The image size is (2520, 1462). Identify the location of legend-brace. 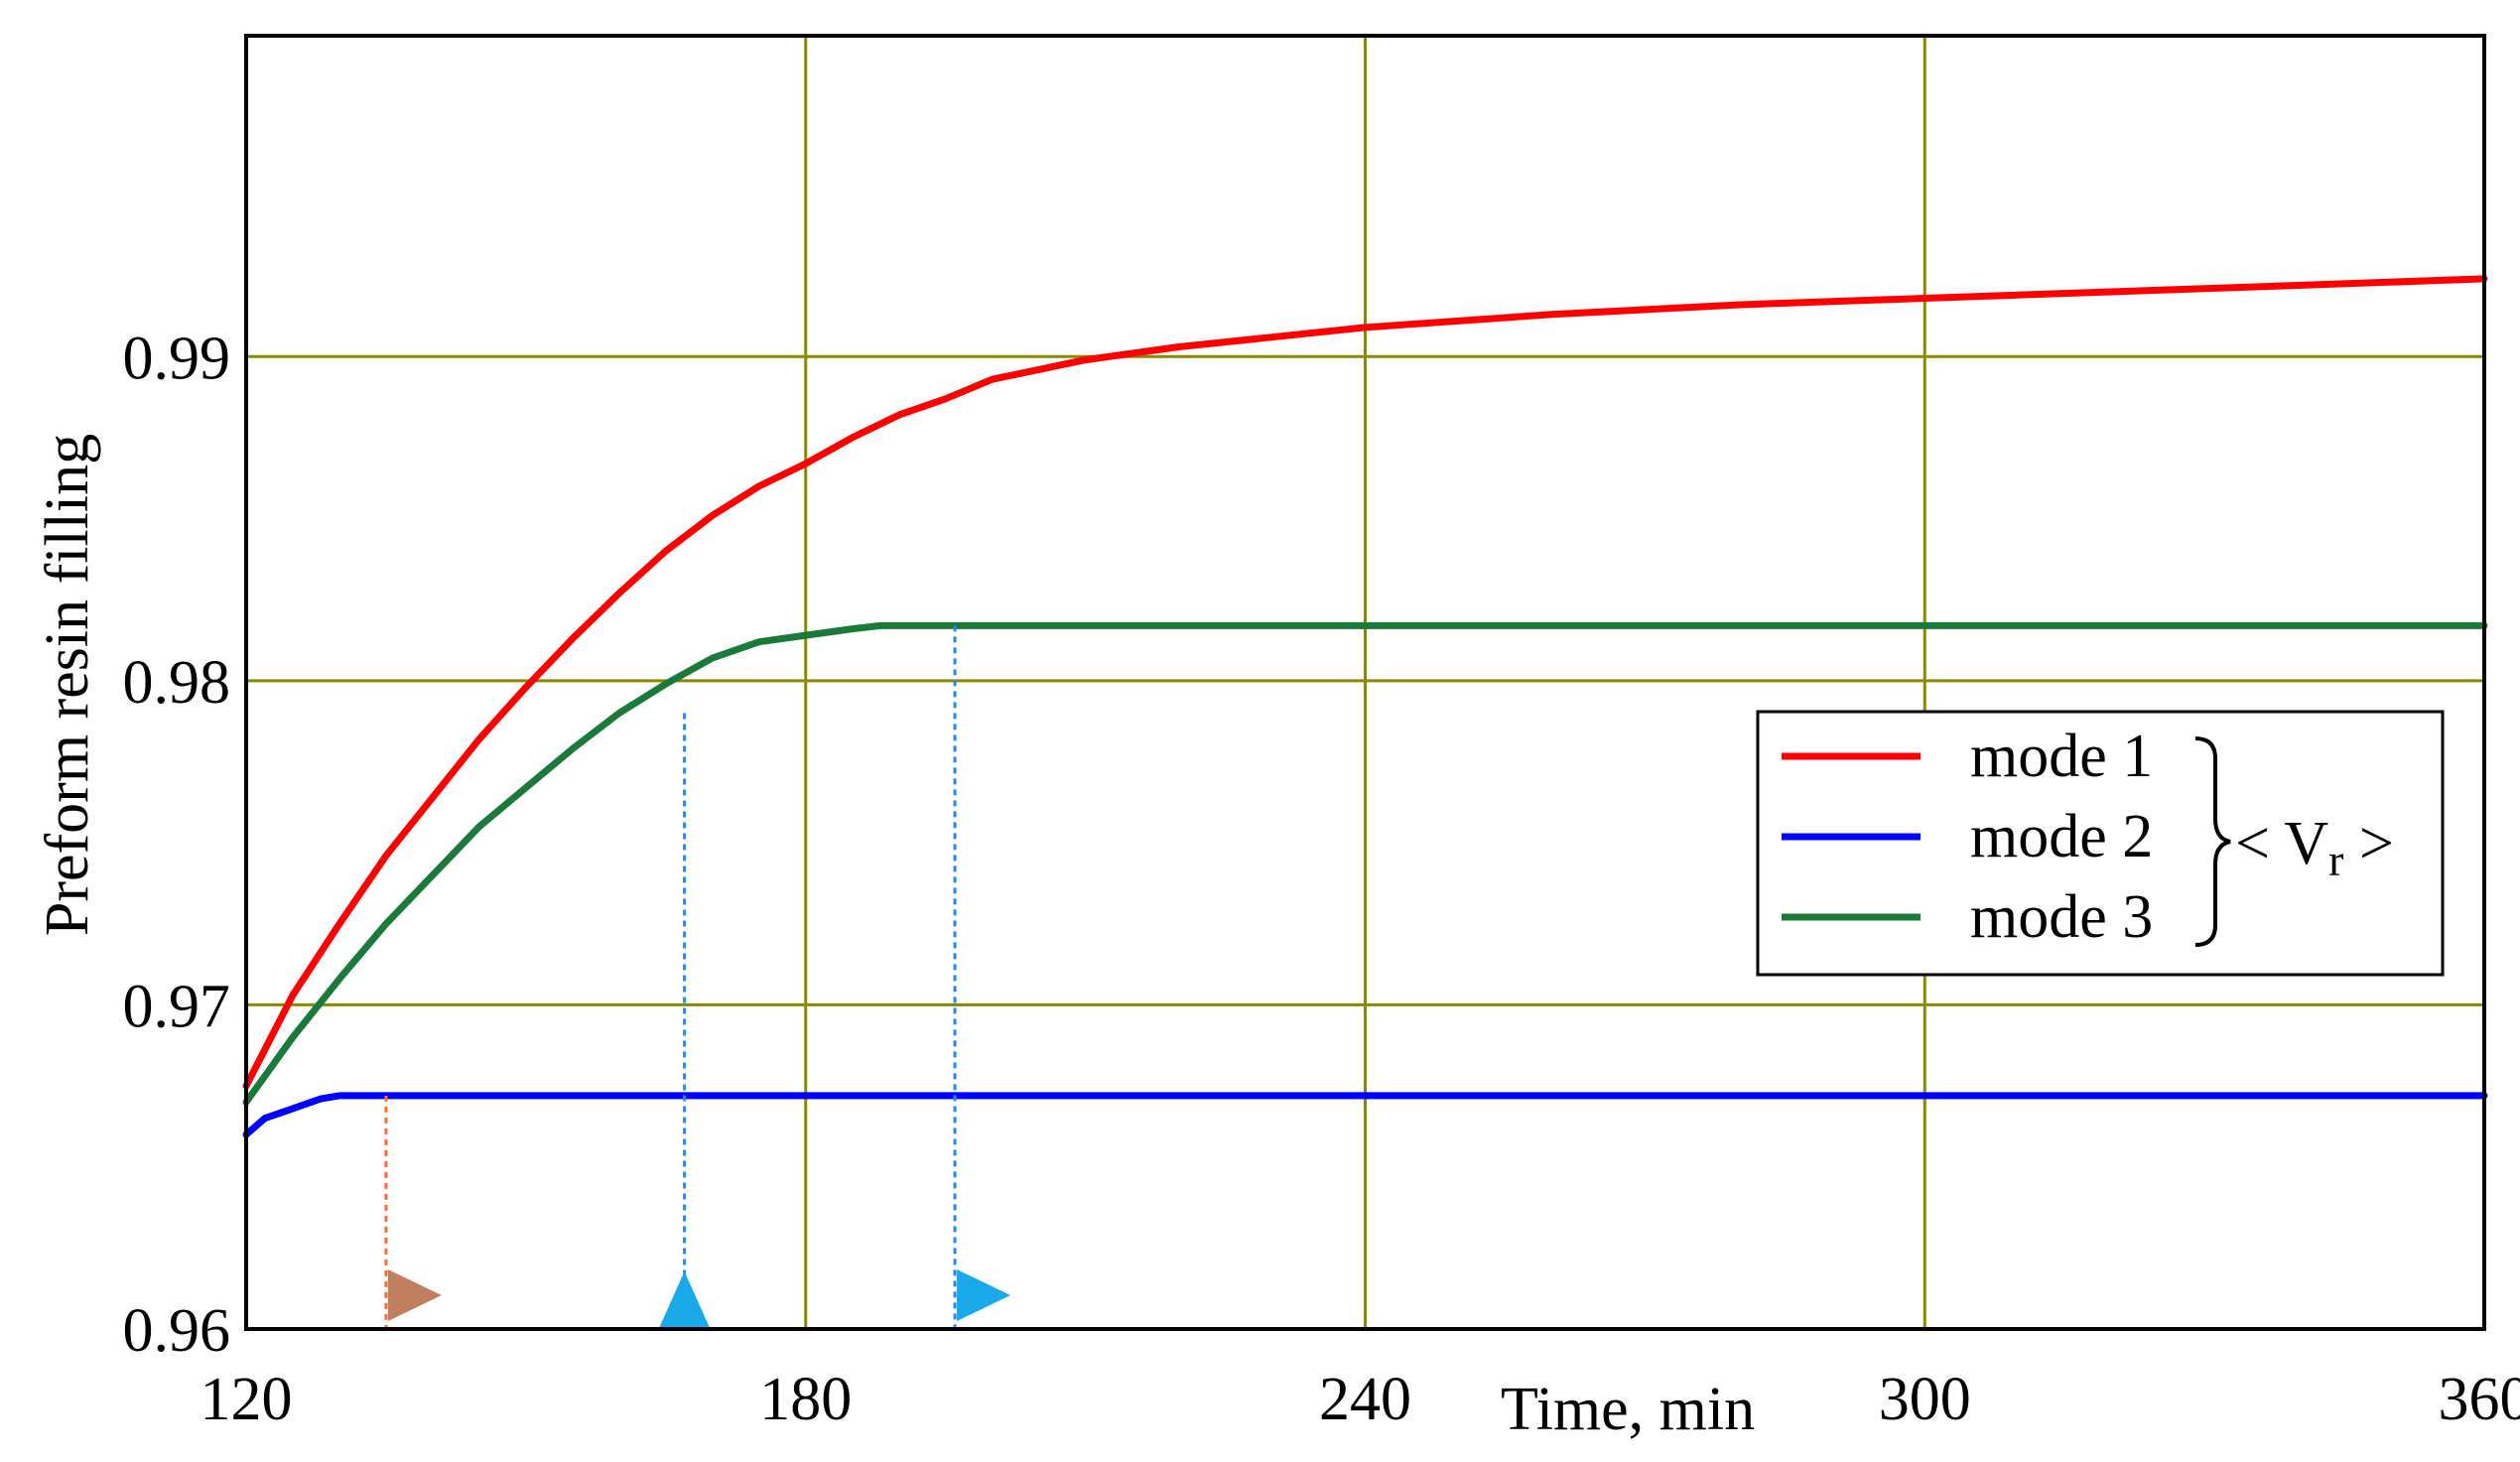
(2212, 841).